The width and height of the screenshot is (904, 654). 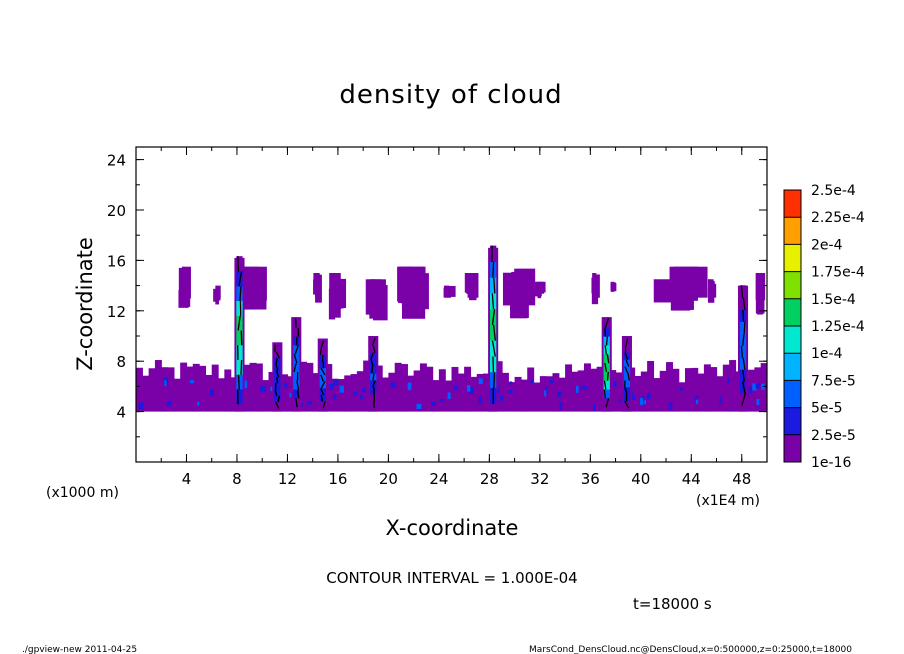 I want to click on colorbar-label: 5e-5, so click(x=826, y=409).